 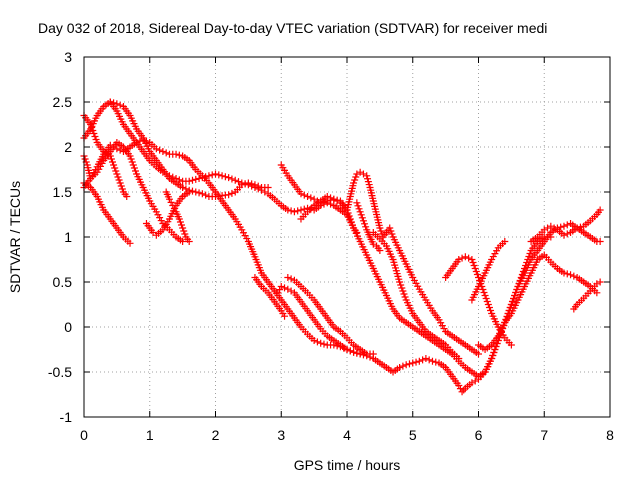 I want to click on y-tick-label: 0, so click(x=68, y=327).